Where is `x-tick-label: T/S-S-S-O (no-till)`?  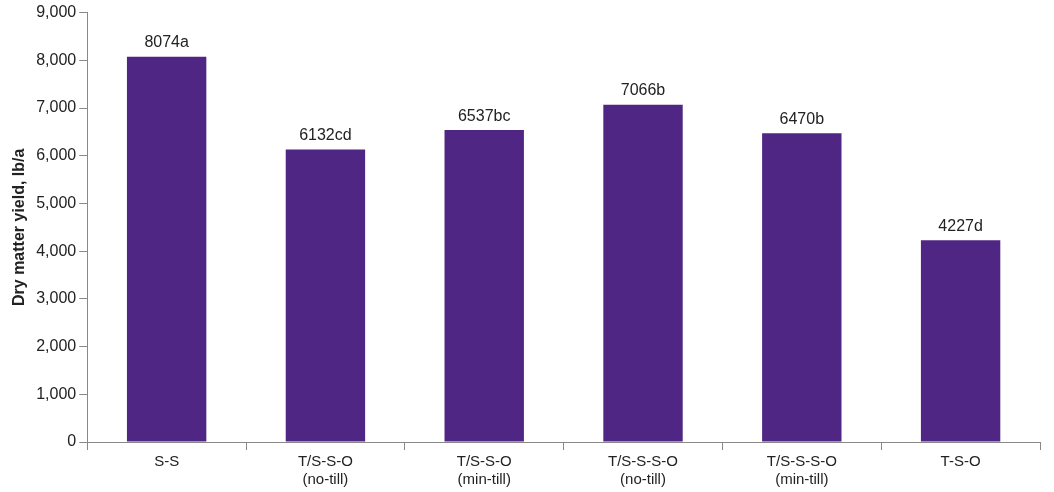
x-tick-label: T/S-S-S-O (no-till) is located at coordinates (643, 470).